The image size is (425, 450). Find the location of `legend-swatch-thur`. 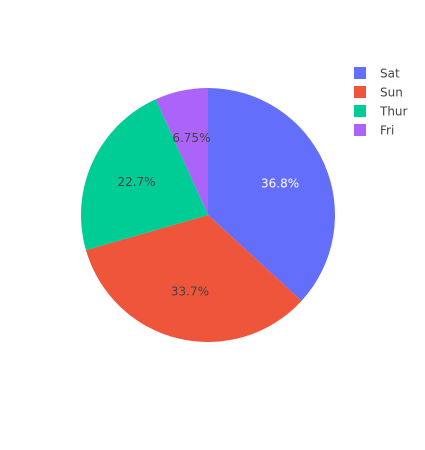

legend-swatch-thur is located at coordinates (360, 111).